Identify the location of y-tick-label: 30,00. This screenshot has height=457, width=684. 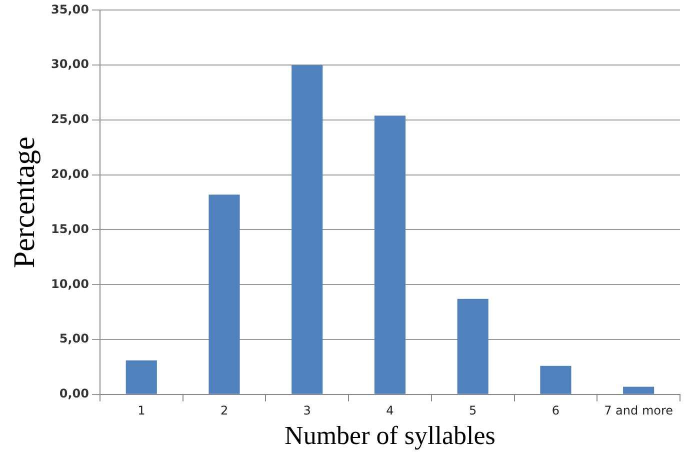
(69, 64).